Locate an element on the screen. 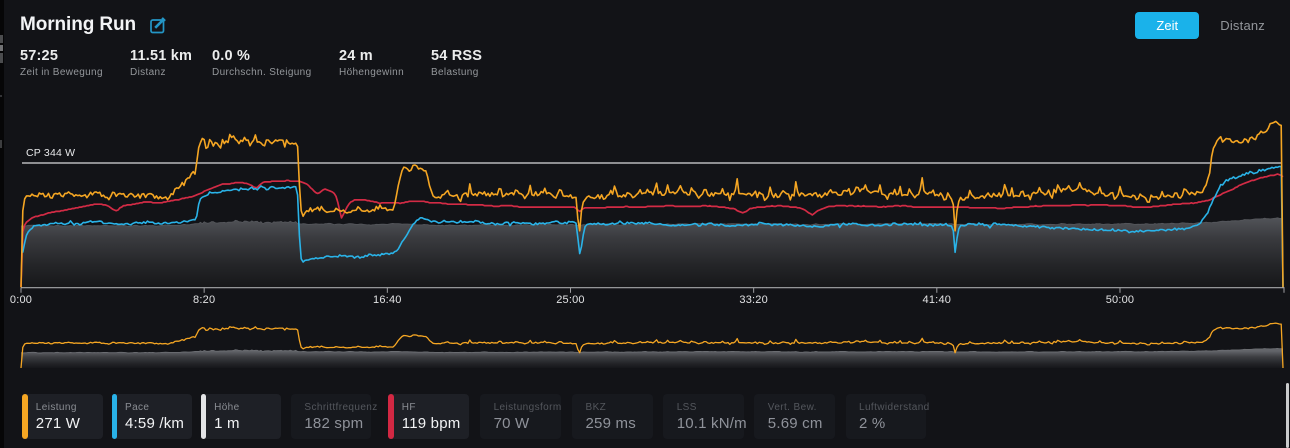 The image size is (1290, 448). stat-value: 11.51 km is located at coordinates (161, 56).